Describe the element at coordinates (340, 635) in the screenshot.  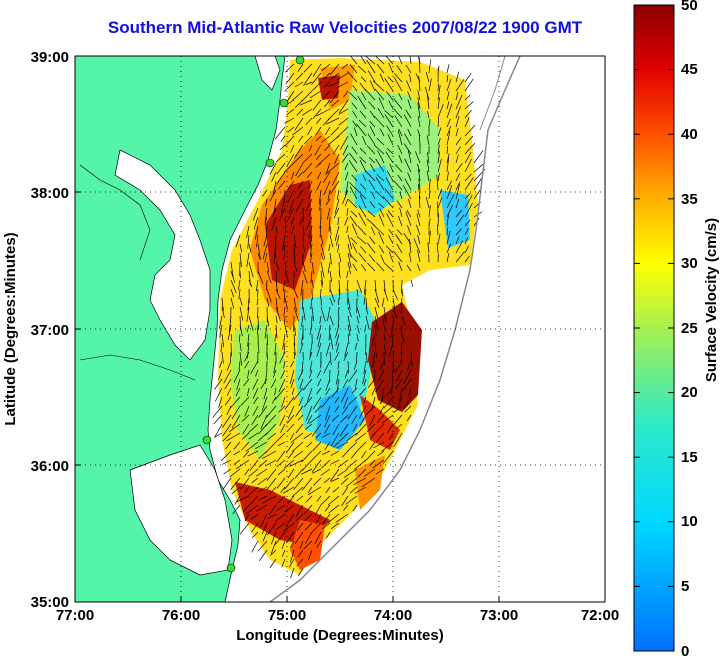
I see `x-axis-title: Longitude (Degrees:Minutes)` at that location.